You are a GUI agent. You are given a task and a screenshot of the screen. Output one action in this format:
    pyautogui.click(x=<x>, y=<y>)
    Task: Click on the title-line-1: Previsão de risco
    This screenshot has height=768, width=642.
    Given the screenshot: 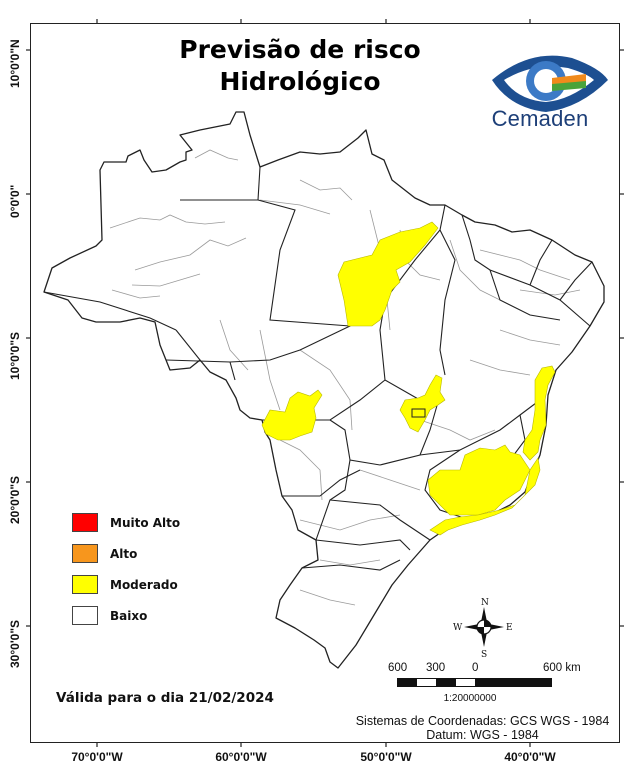 What is the action you would take?
    pyautogui.click(x=300, y=49)
    